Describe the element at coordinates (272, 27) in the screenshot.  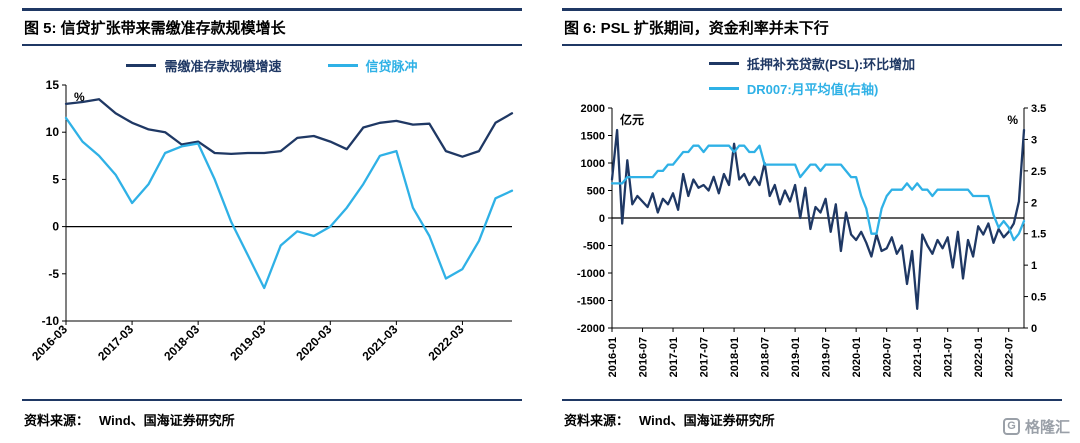
I see `figure-5-title: 图 5: 信贷扩张带来需缴准存款规模增长` at that location.